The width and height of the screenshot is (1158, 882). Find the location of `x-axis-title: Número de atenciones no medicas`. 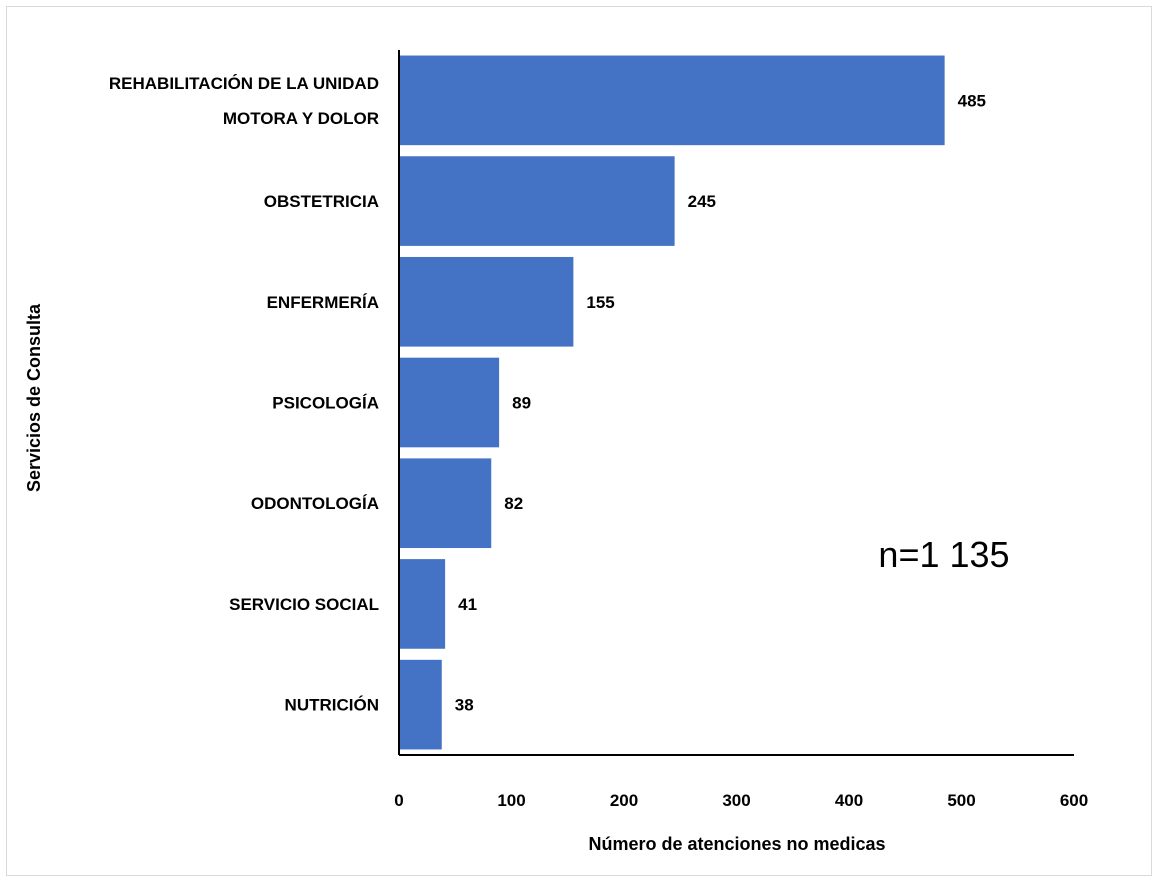

x-axis-title: Número de atenciones no medicas is located at coordinates (736, 844).